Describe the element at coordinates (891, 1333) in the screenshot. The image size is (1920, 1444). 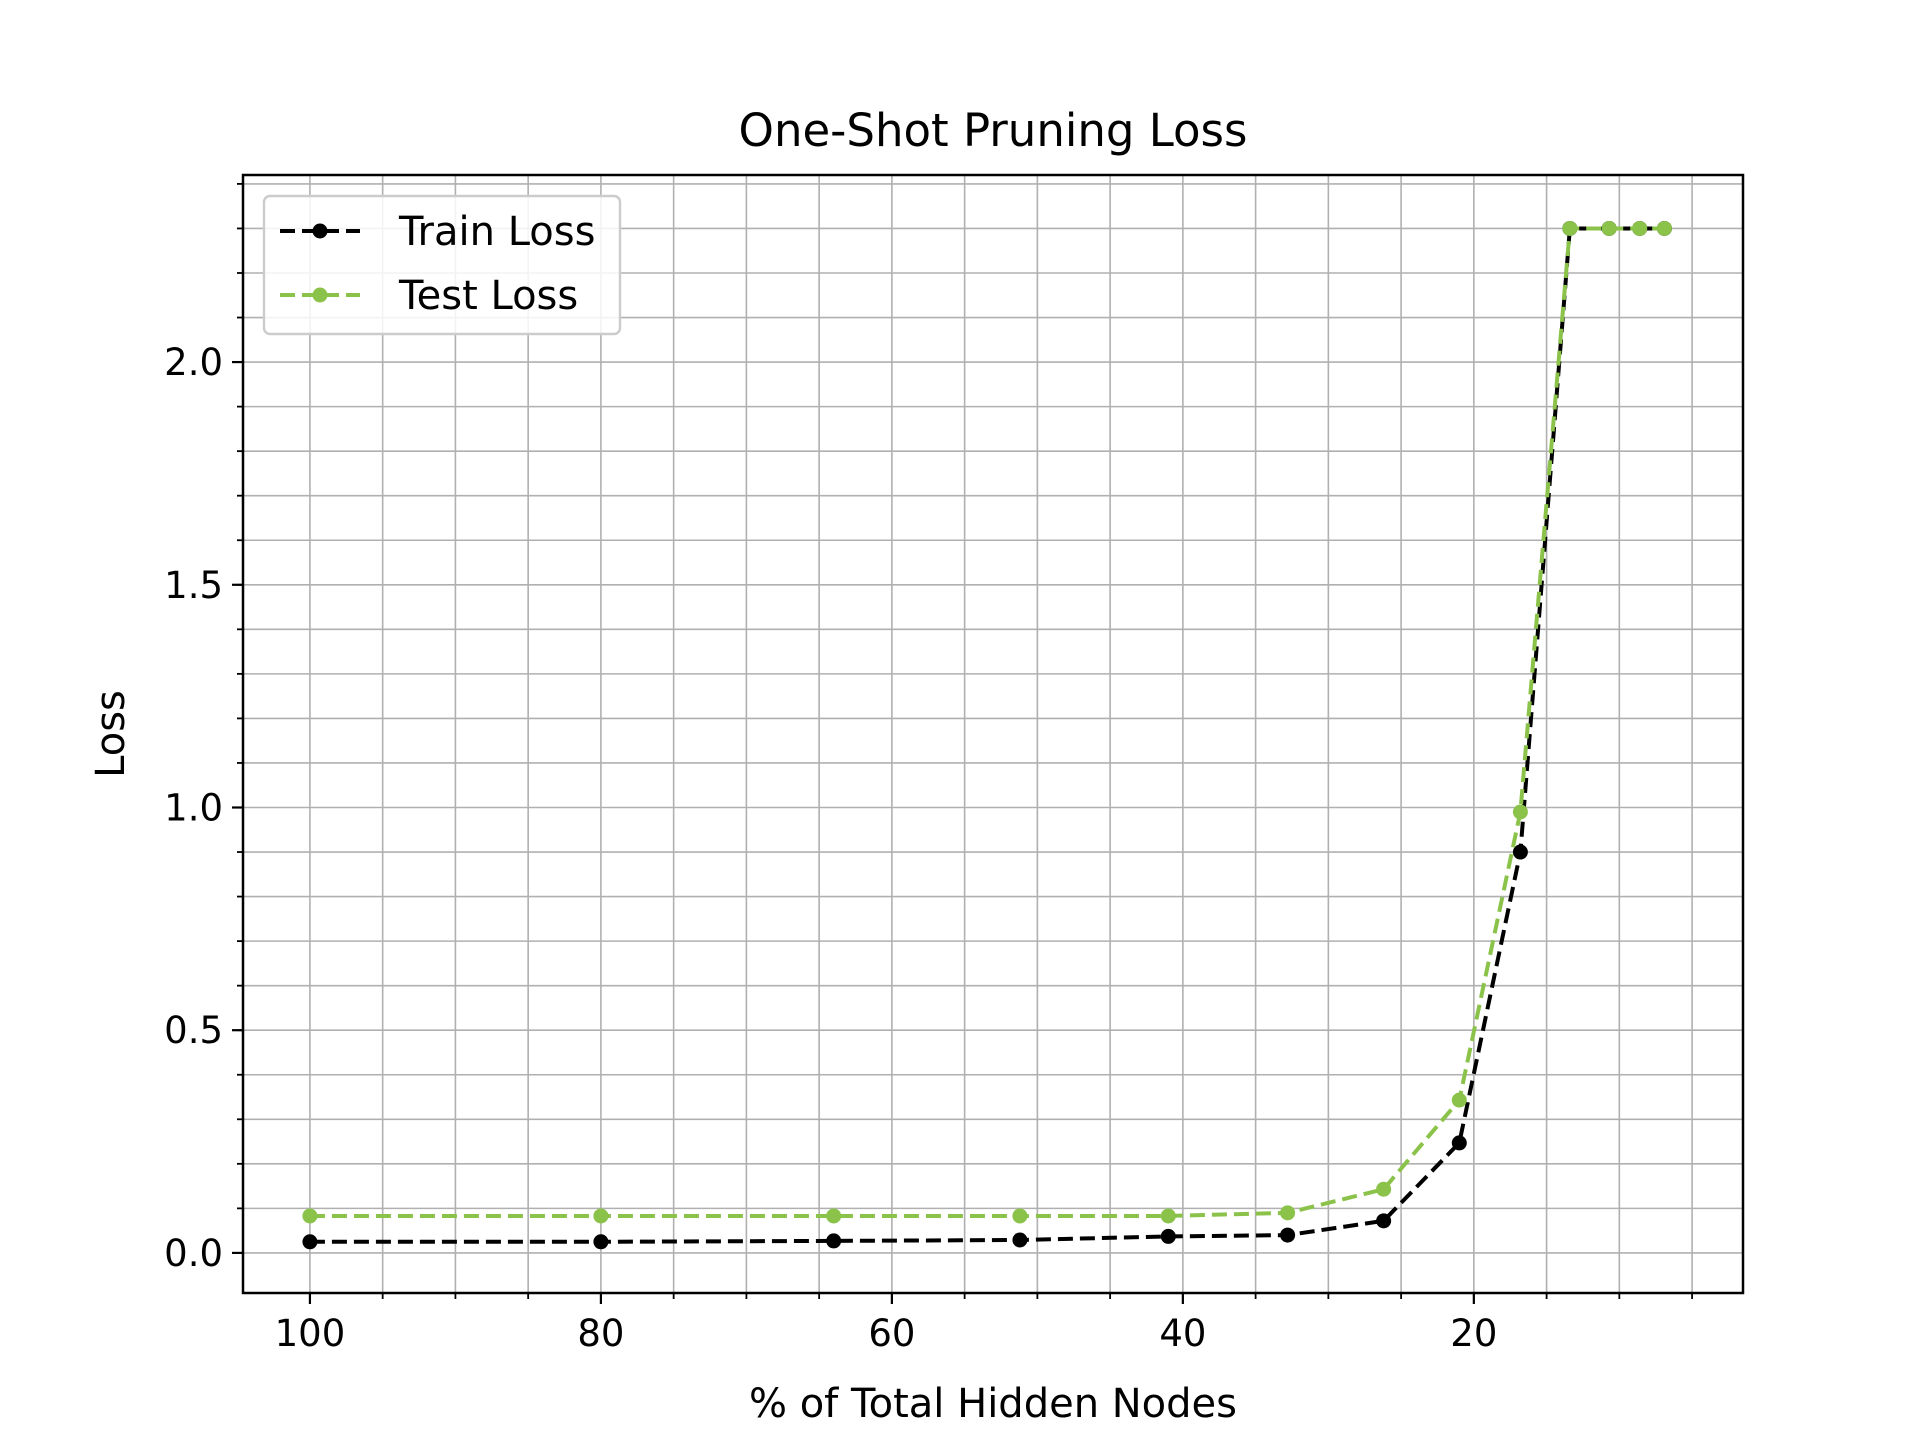
I see `x-tick-label: 60` at that location.